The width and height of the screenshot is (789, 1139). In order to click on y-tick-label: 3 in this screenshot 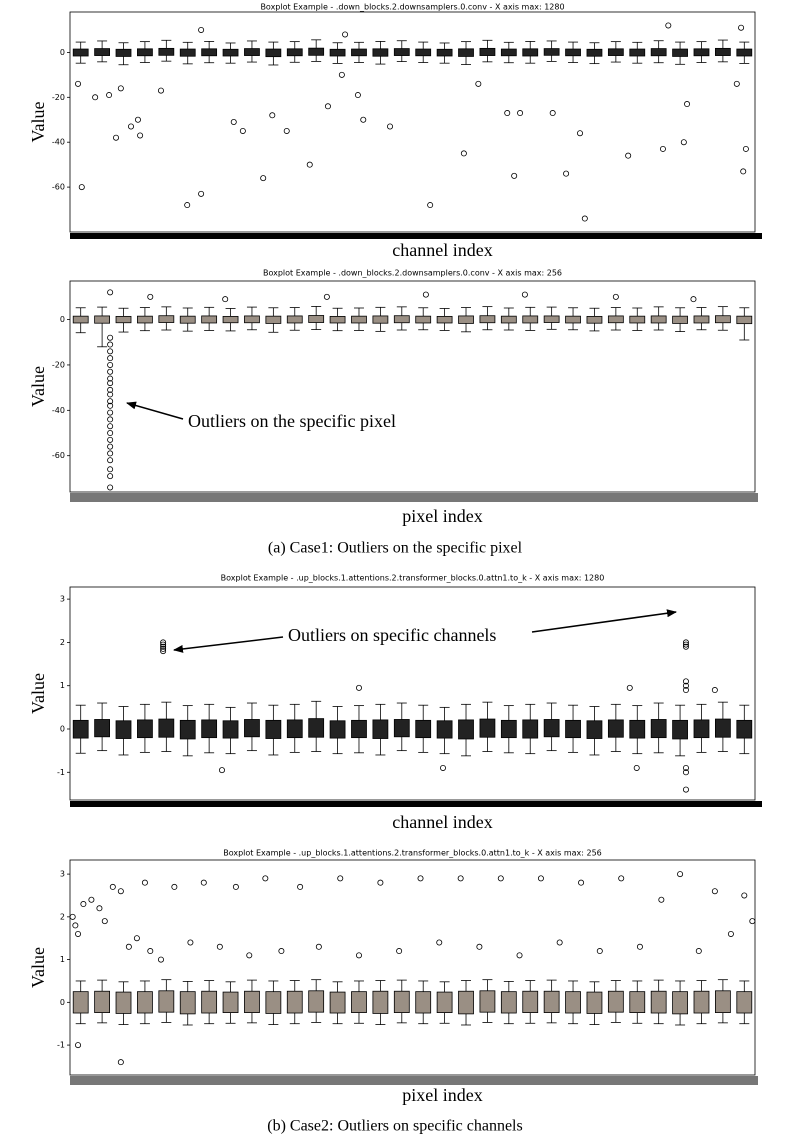, I will do `click(62, 874)`.